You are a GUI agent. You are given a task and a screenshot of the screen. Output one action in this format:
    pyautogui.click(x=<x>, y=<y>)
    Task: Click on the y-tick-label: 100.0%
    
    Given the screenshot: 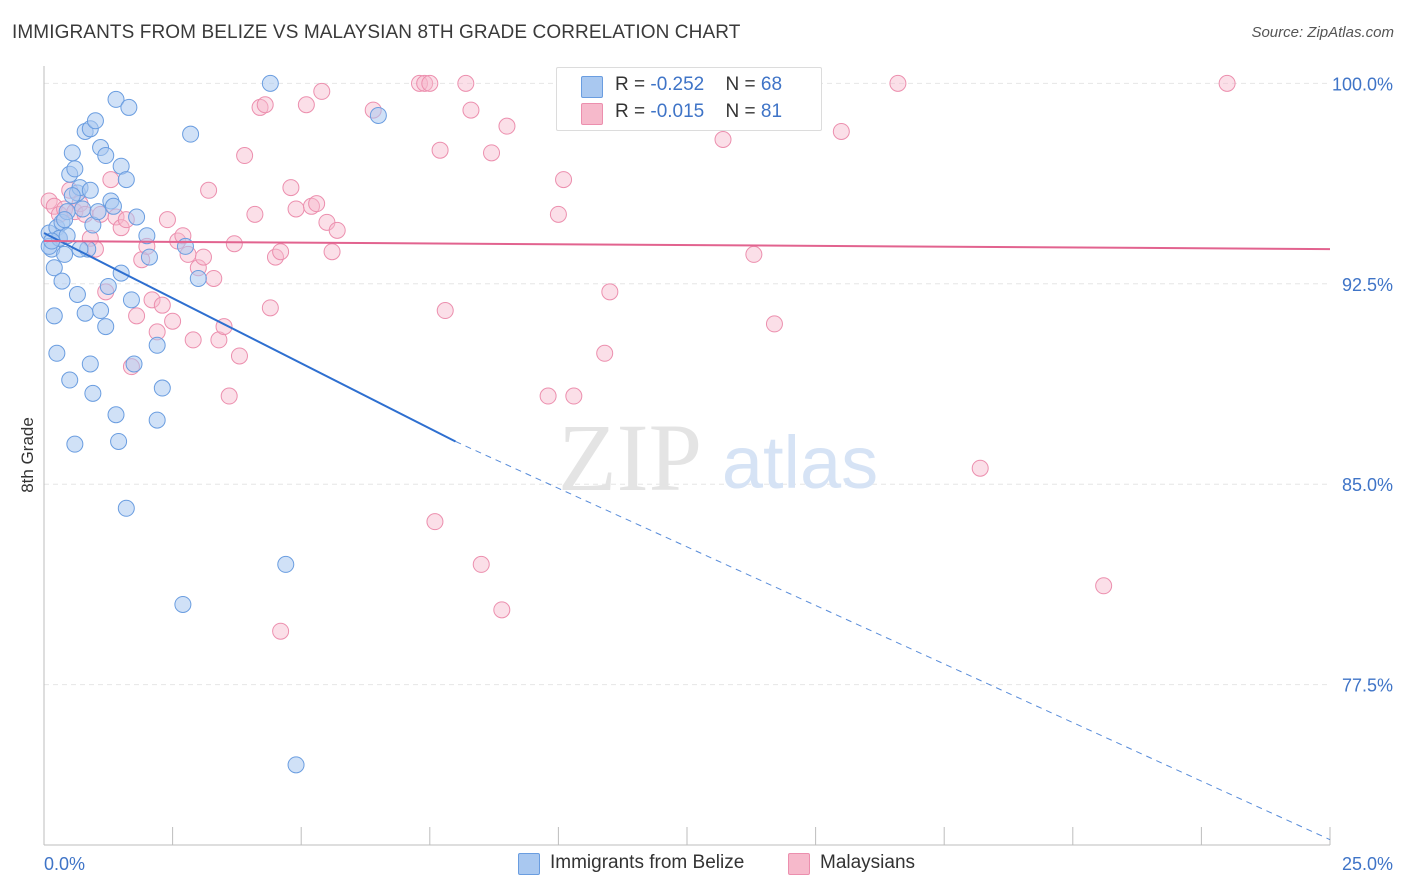 What is the action you would take?
    pyautogui.click(x=1362, y=84)
    